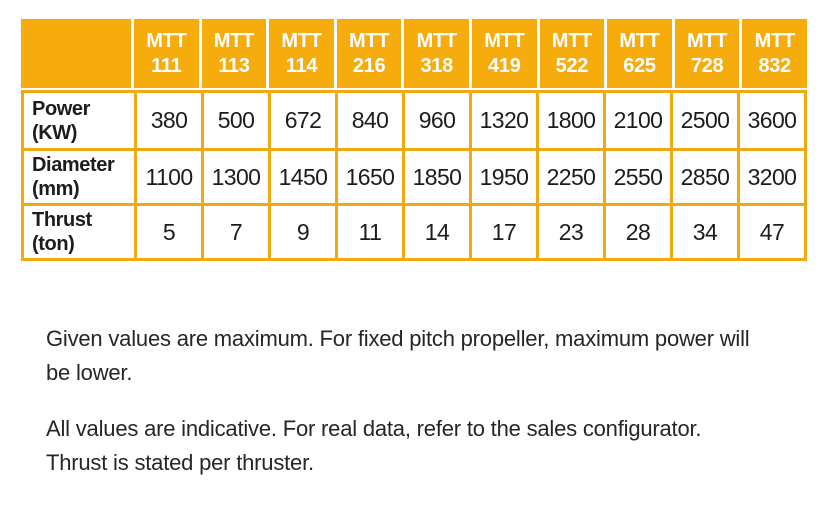 The height and width of the screenshot is (507, 830). Describe the element at coordinates (502, 120) in the screenshot. I see `value-cell: 1320` at that location.